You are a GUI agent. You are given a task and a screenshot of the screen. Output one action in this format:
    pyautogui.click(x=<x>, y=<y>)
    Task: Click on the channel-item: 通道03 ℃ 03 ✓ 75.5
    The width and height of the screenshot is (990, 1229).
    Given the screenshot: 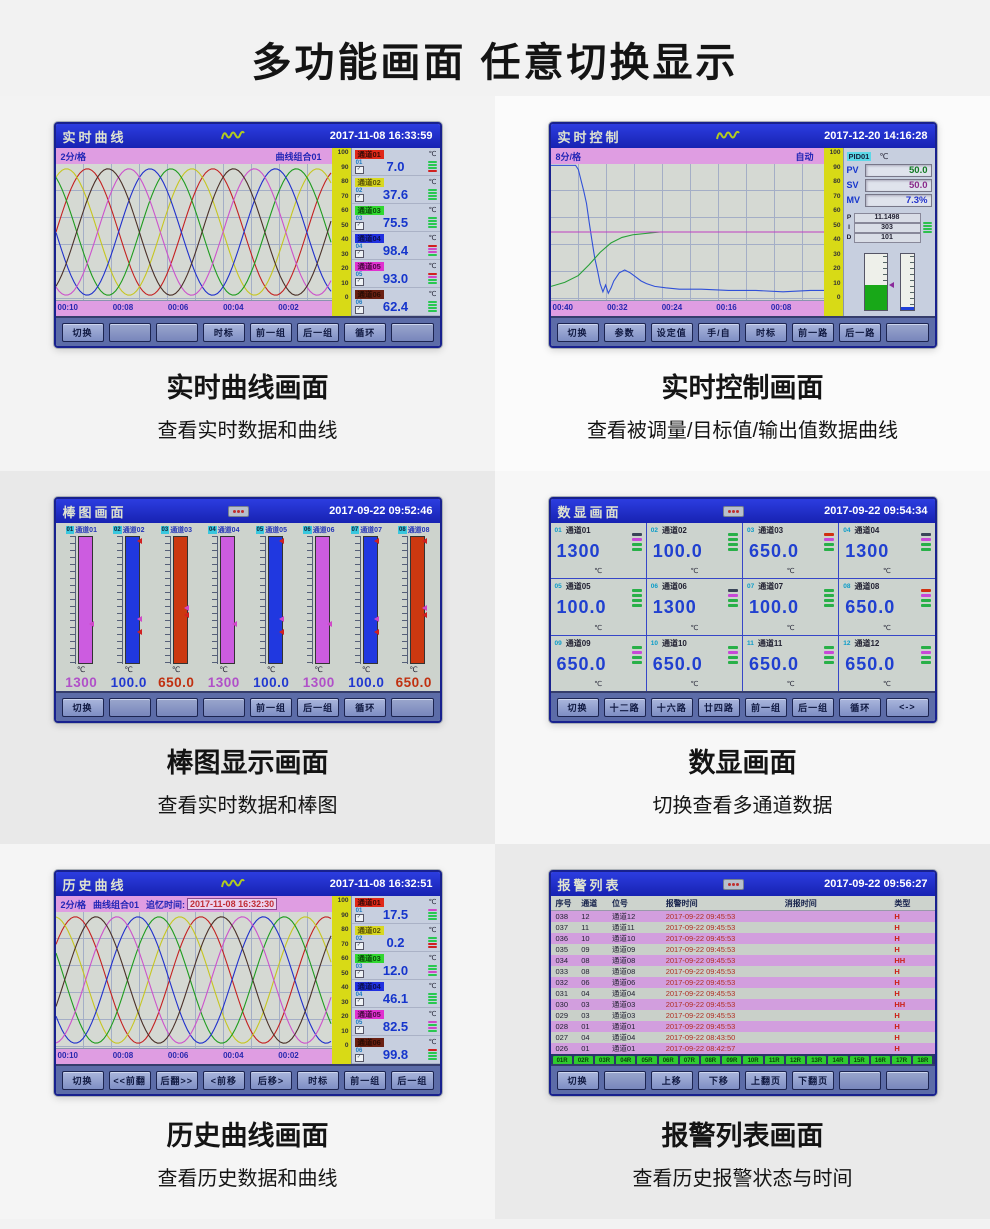 What is the action you would take?
    pyautogui.click(x=395, y=218)
    